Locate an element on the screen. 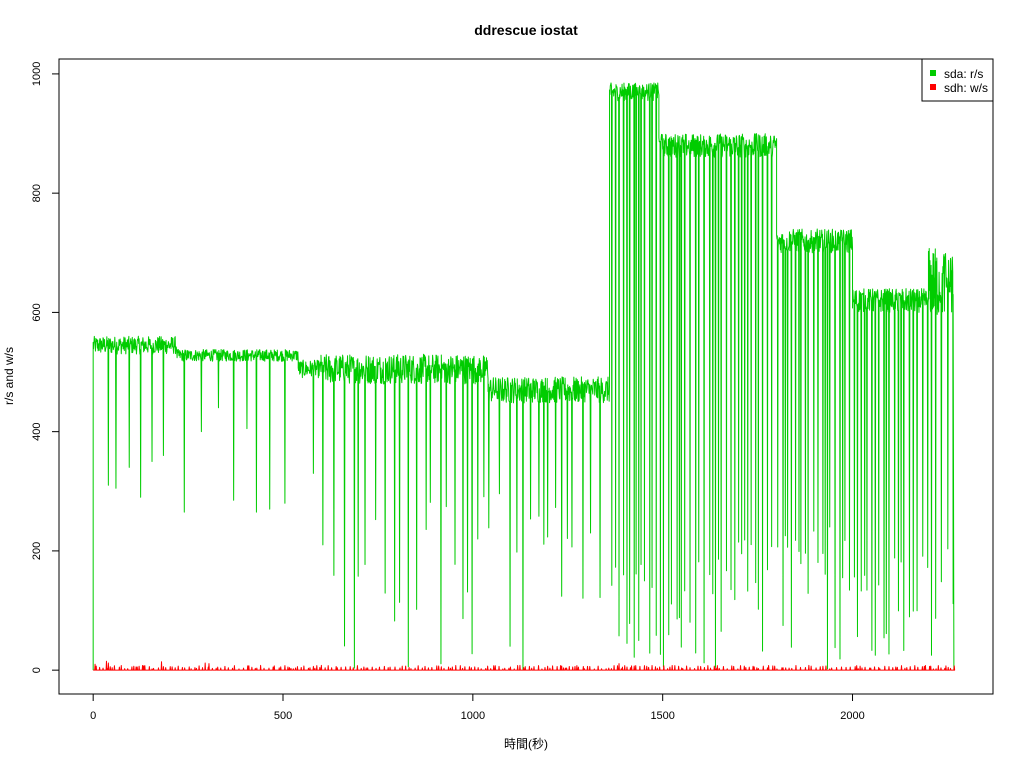 The height and width of the screenshot is (773, 1024). x-tick-label-1500: 1500 is located at coordinates (662, 716).